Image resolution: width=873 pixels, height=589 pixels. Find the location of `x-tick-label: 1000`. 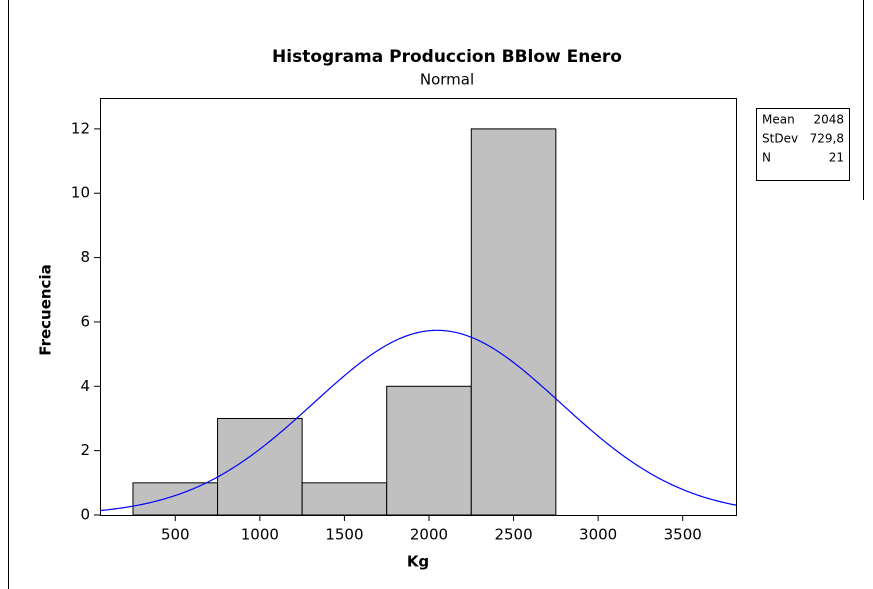

x-tick-label: 1000 is located at coordinates (260, 535).